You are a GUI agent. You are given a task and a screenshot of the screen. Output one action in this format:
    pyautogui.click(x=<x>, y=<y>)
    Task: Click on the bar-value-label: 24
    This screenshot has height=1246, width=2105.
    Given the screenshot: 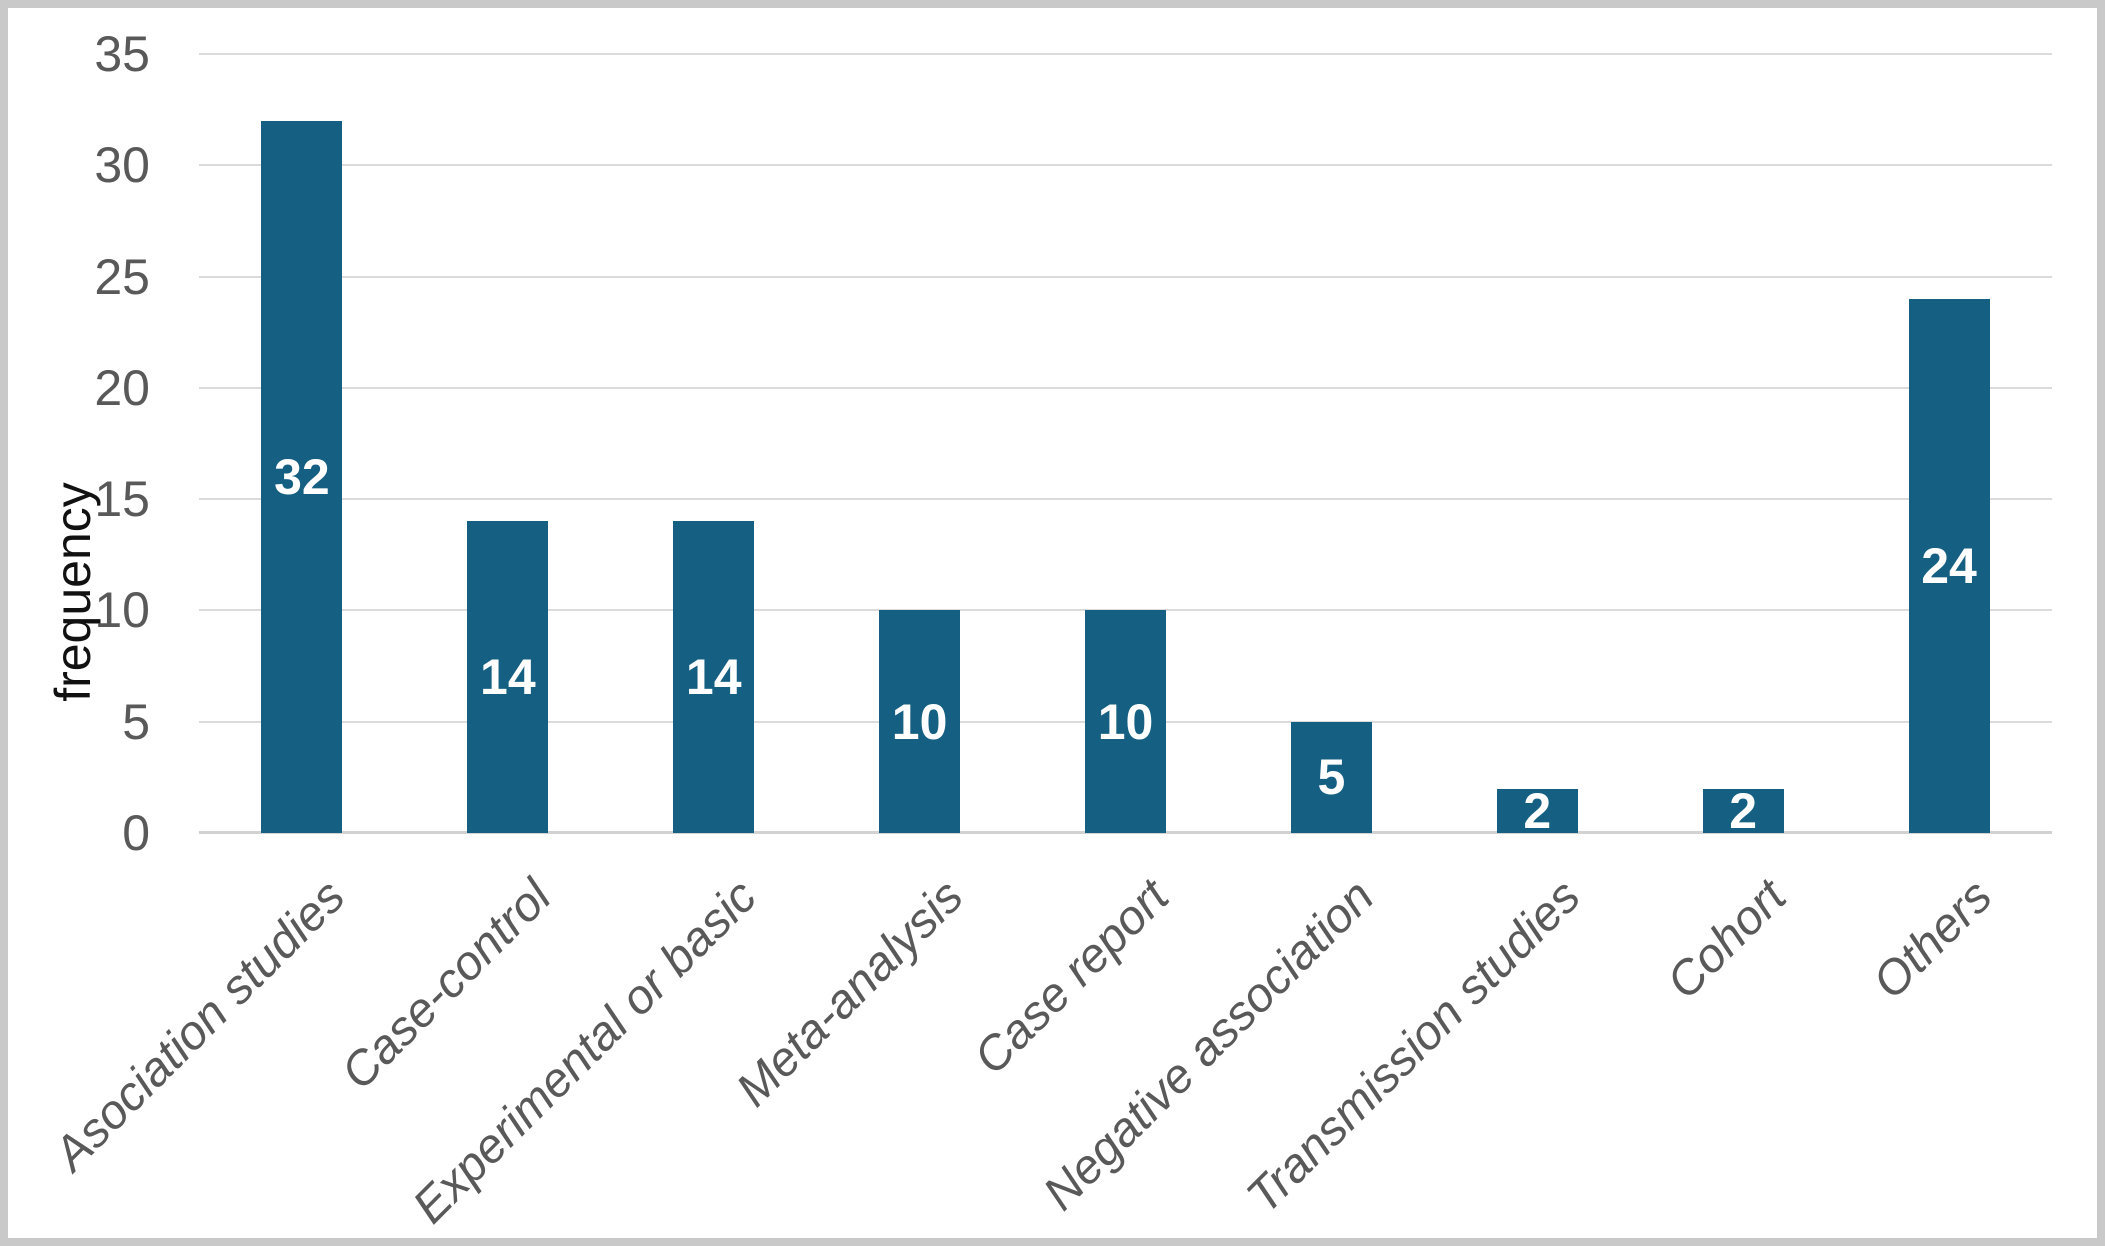 What is the action you would take?
    pyautogui.click(x=1949, y=565)
    